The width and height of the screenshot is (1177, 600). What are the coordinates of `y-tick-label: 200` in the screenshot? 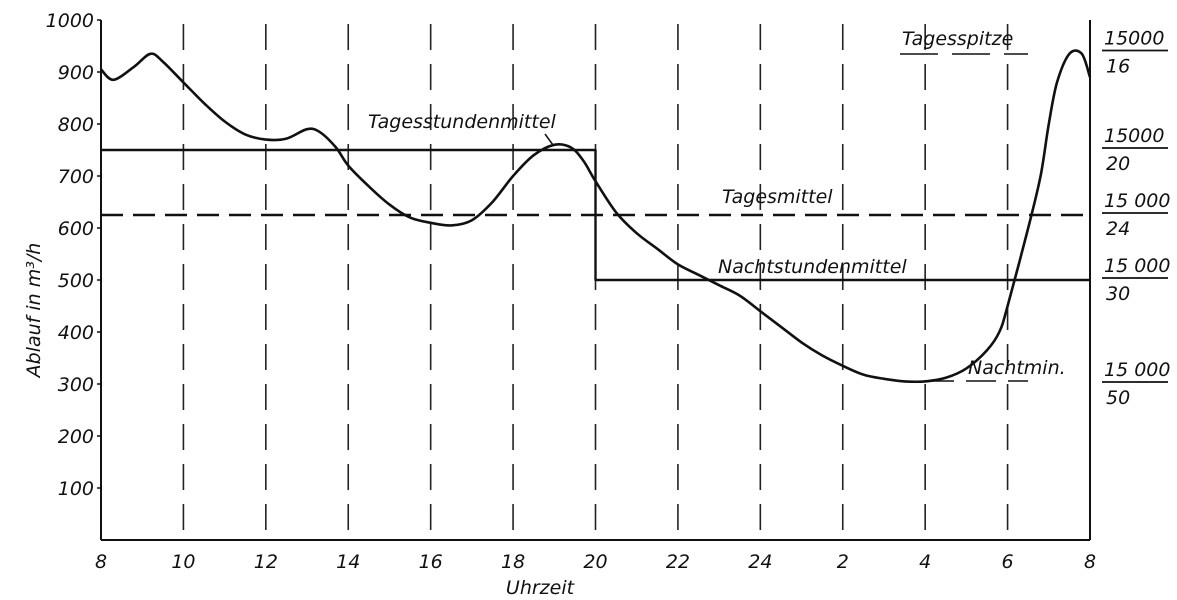 It's located at (76, 437).